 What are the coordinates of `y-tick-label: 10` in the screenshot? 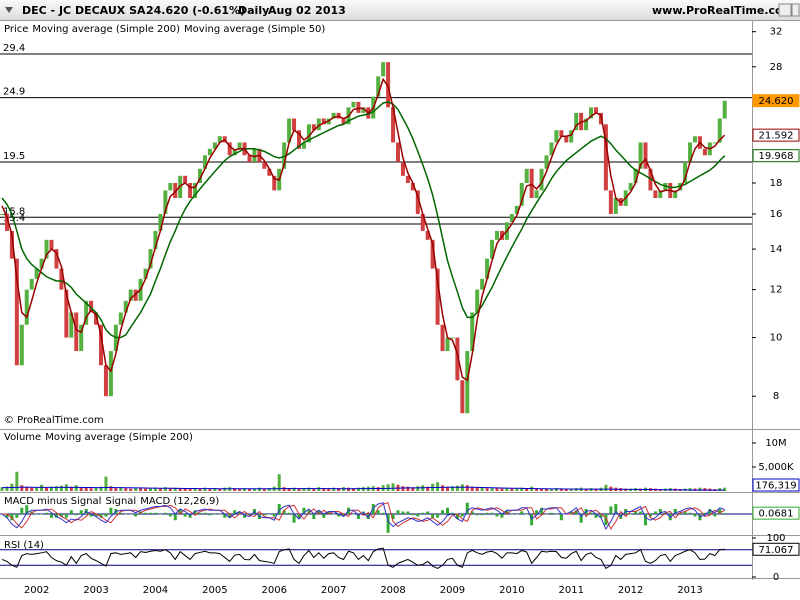 It's located at (776, 338).